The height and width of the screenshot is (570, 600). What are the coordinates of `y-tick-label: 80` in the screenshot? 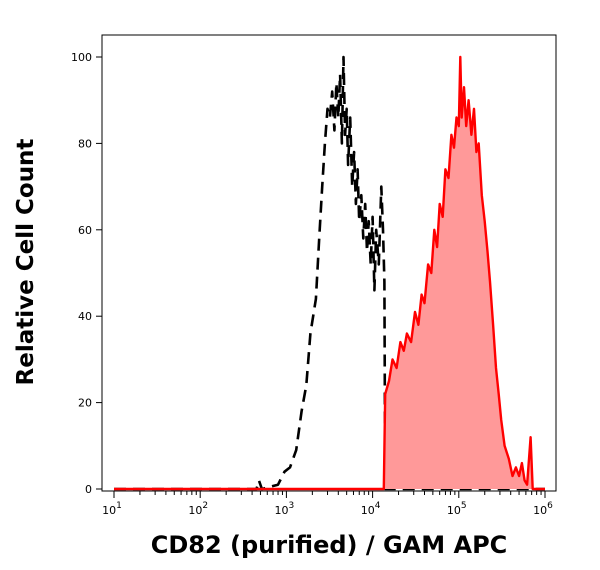 It's located at (85, 143).